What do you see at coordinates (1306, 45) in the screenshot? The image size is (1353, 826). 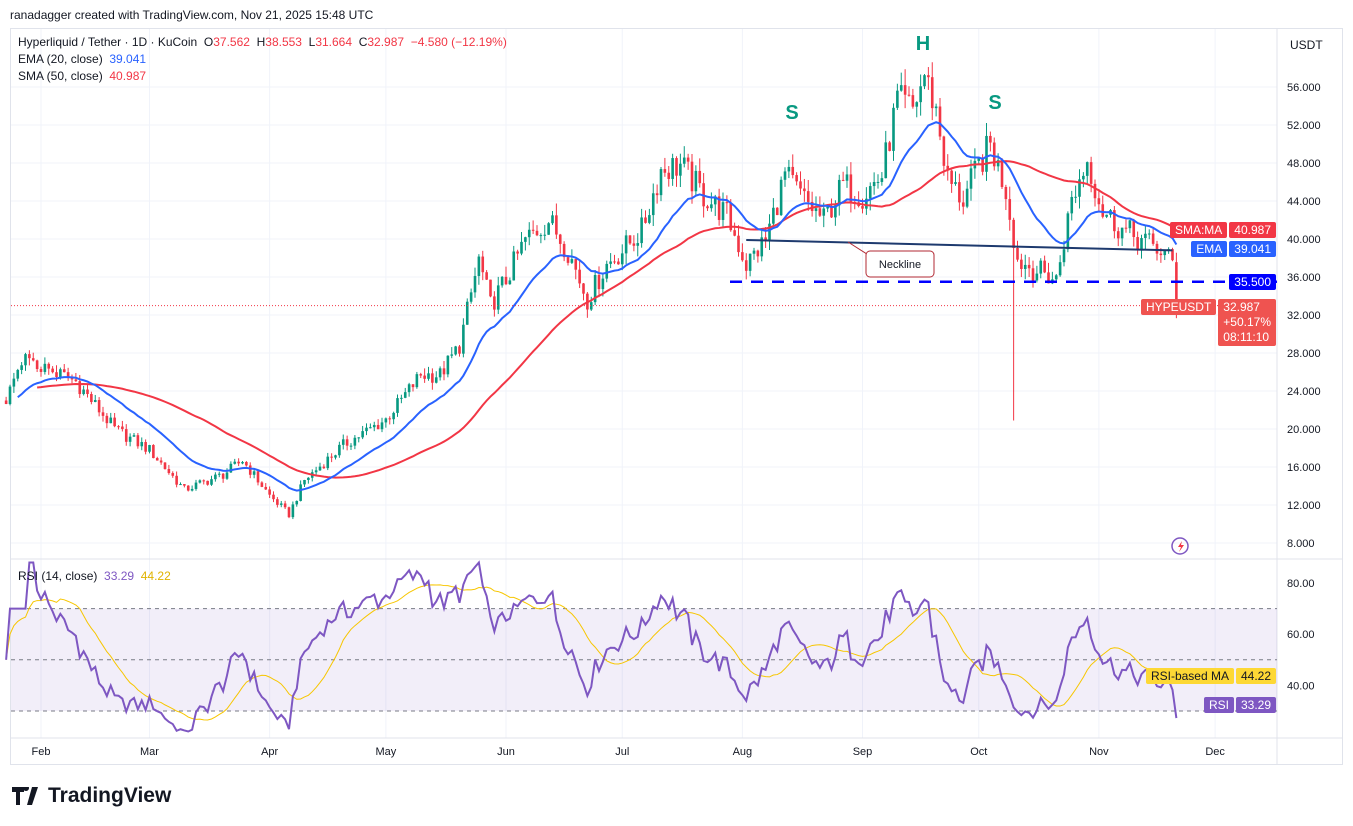 I see `currency-label: USDT` at bounding box center [1306, 45].